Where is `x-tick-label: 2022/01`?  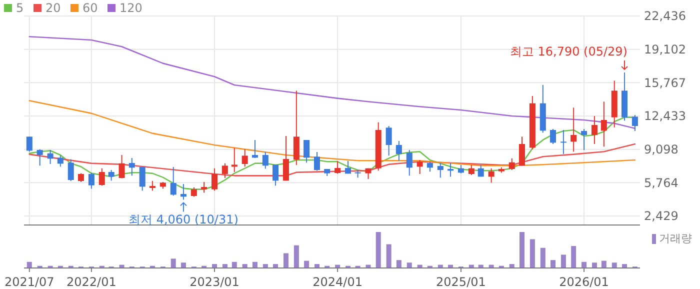 x-tick-label: 2022/01 is located at coordinates (91, 282).